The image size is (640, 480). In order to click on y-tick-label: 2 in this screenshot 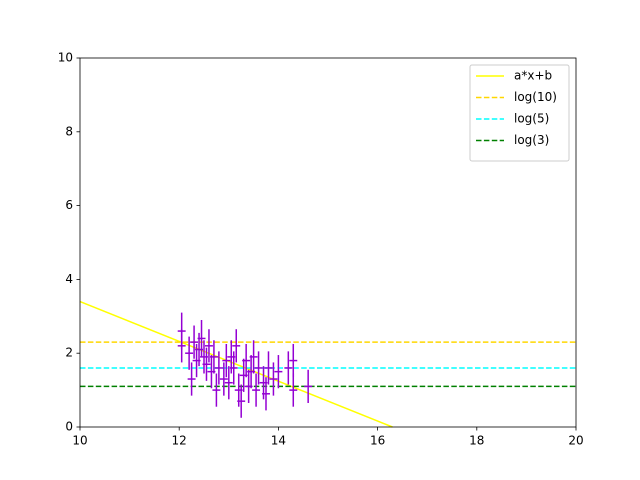, I will do `click(69, 353)`.